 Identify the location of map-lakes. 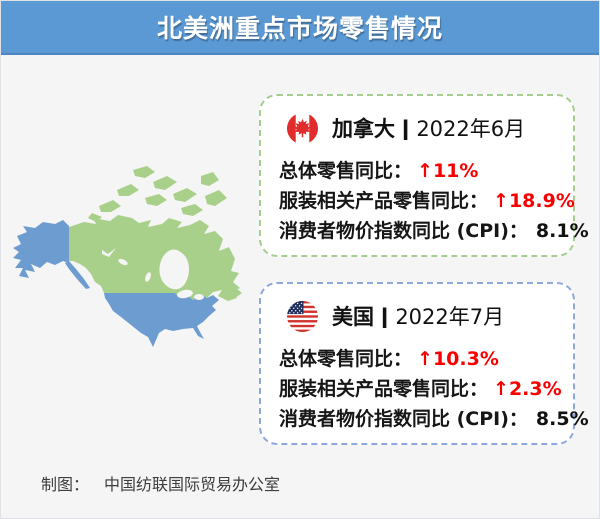
(153, 274).